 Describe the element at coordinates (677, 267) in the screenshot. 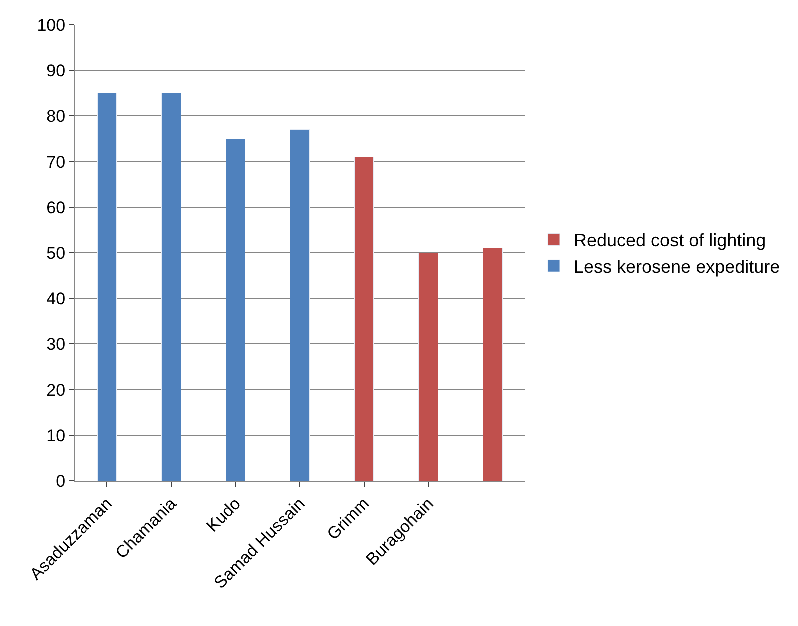

I see `legend-label: Less kerosene expediture` at that location.